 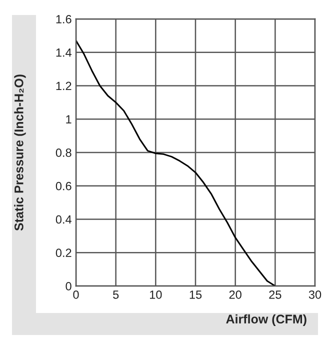 I want to click on x-tick-label: 5, so click(x=116, y=294).